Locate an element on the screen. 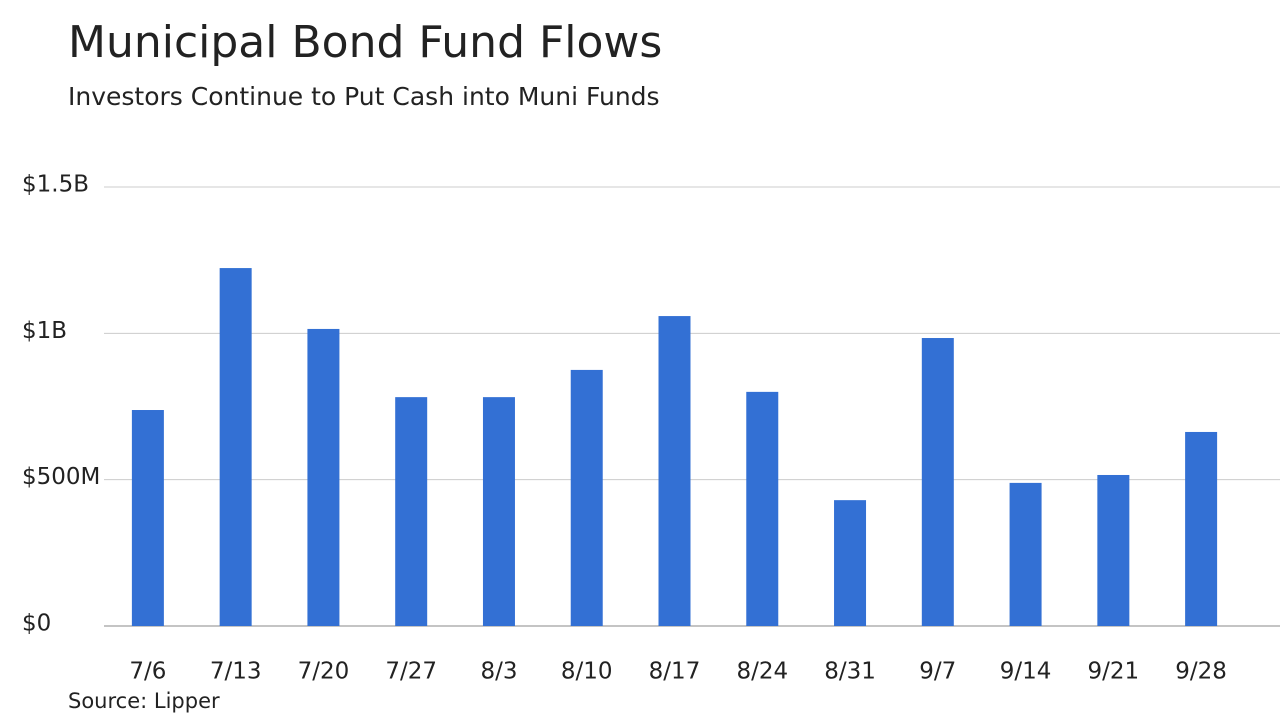 Image resolution: width=1280 pixels, height=720 pixels. x-tick-label: 8/31 is located at coordinates (850, 672).